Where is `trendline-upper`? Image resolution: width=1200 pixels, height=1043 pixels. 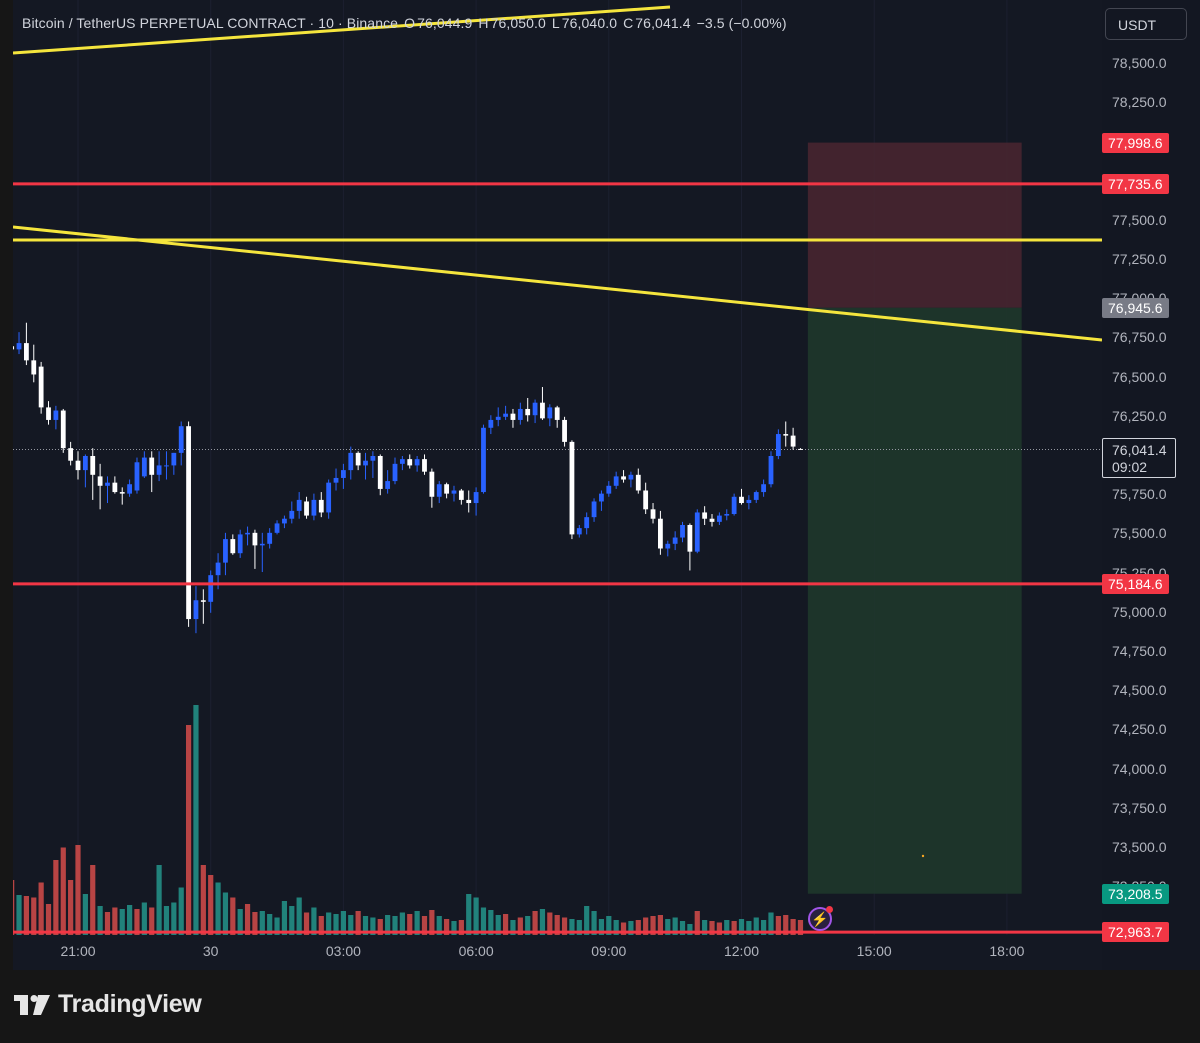 trendline-upper is located at coordinates (342, 30).